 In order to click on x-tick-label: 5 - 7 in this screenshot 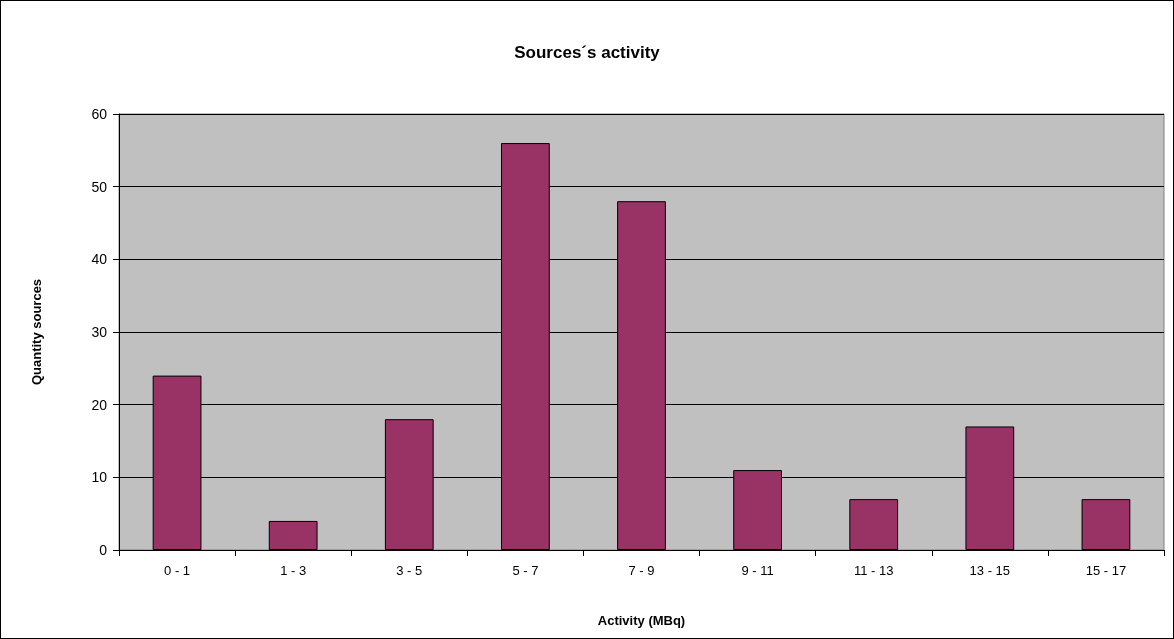, I will do `click(525, 570)`.